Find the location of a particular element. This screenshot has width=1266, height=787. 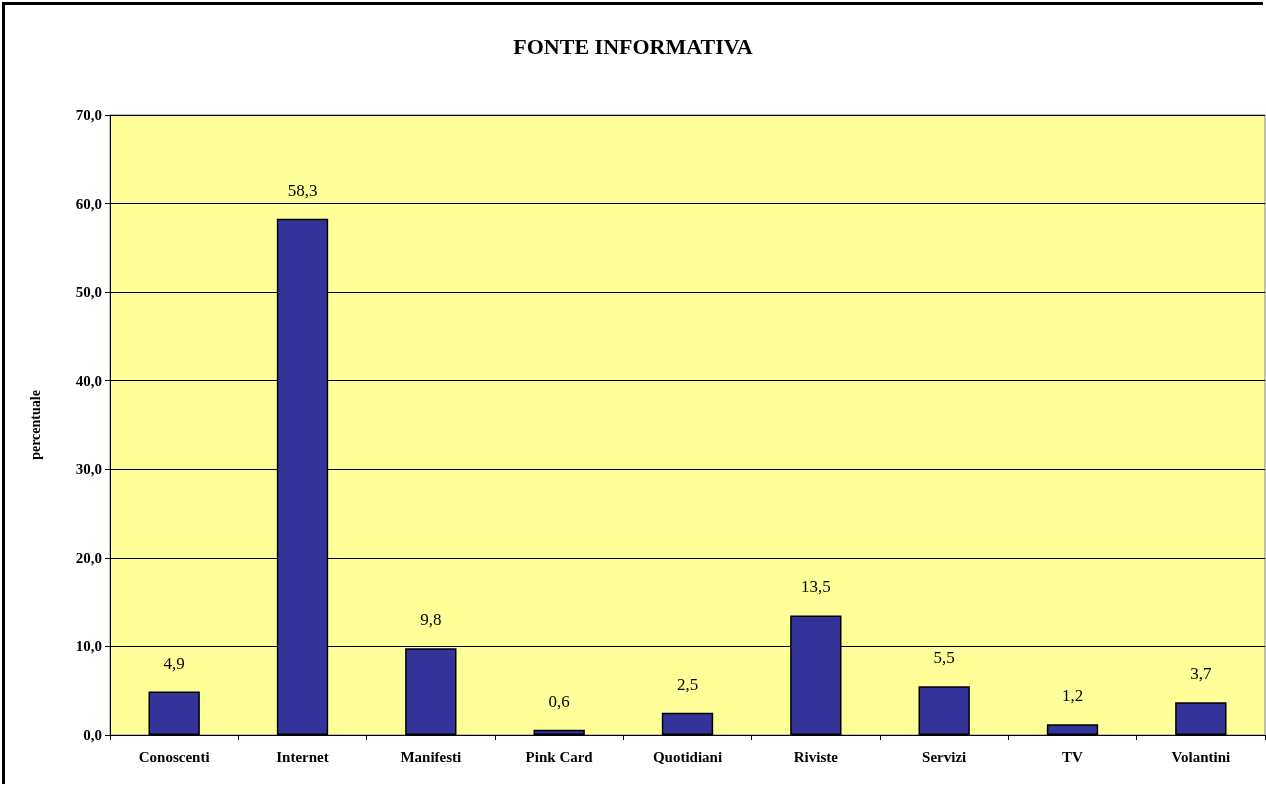

y-tick-label: 20,0 is located at coordinates (88, 557).